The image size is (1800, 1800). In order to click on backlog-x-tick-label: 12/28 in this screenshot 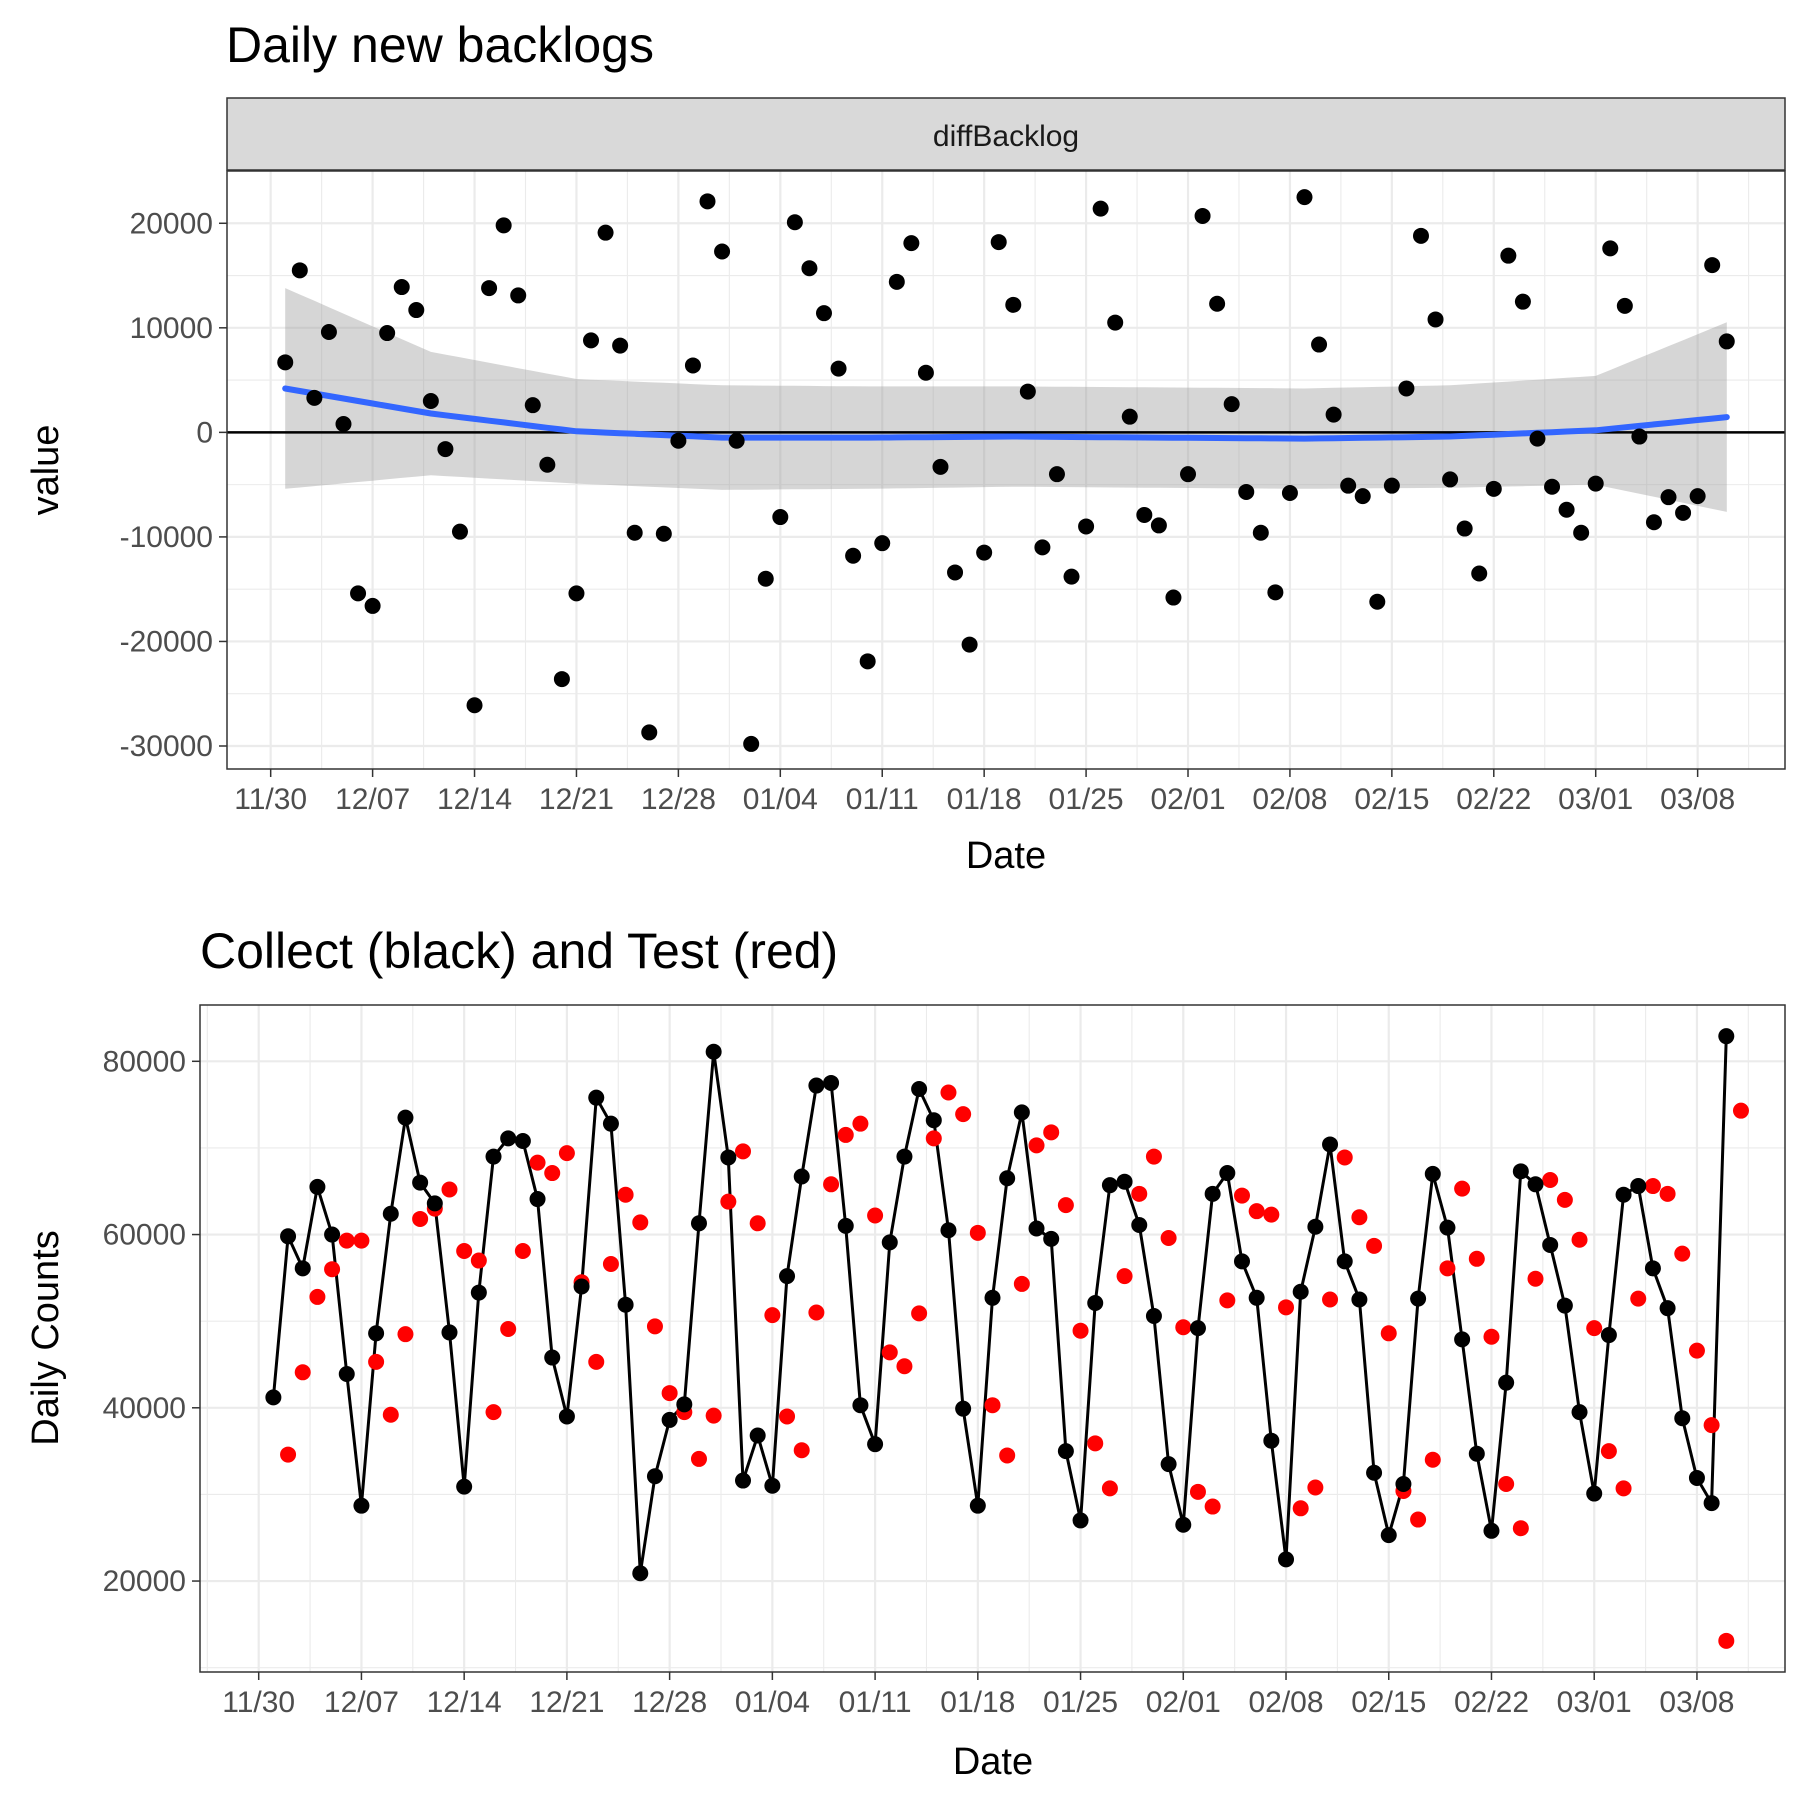, I will do `click(678, 799)`.